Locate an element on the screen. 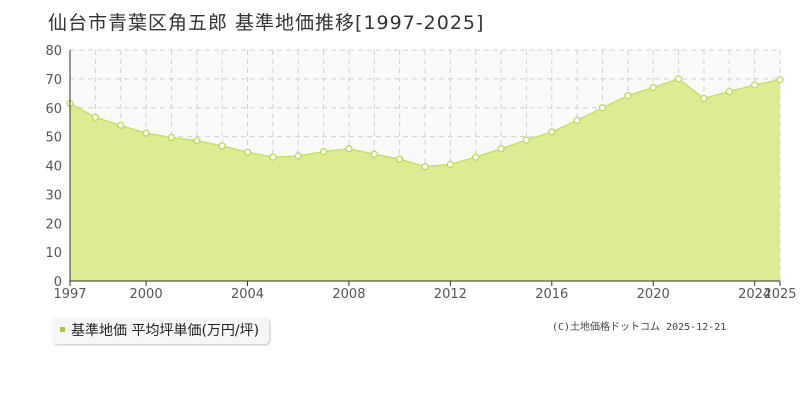  x-tick-label: 2012 is located at coordinates (450, 294).